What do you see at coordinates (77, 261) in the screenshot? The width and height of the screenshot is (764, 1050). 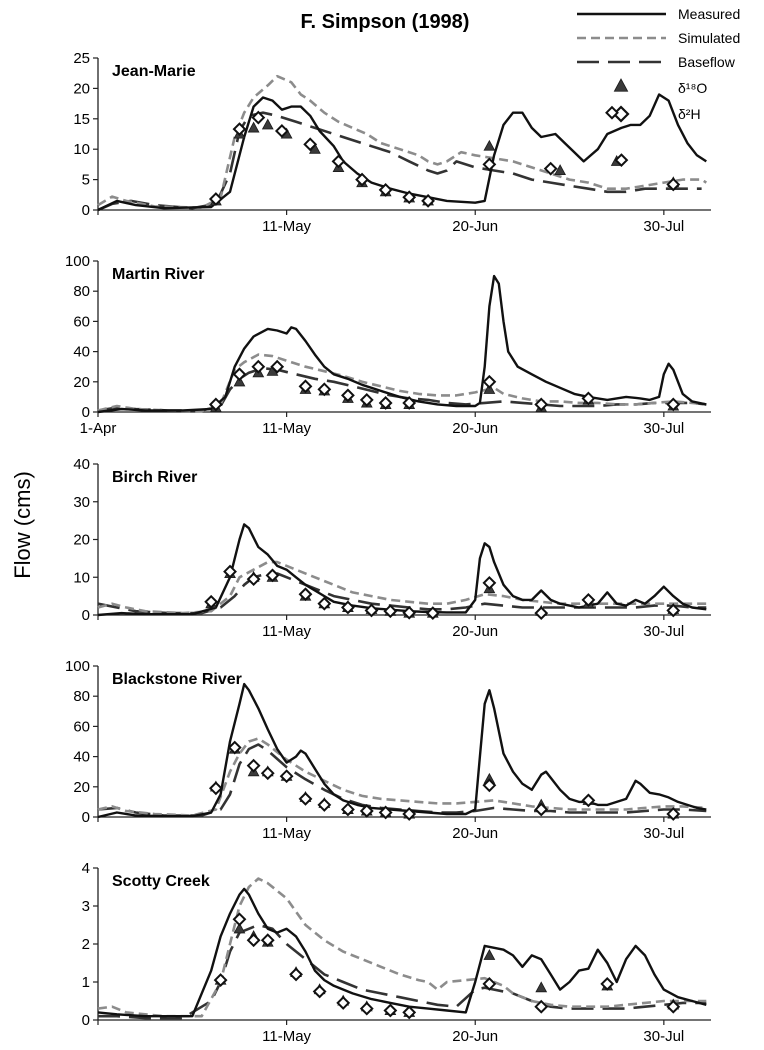 I see `y-tick-label: 100` at bounding box center [77, 261].